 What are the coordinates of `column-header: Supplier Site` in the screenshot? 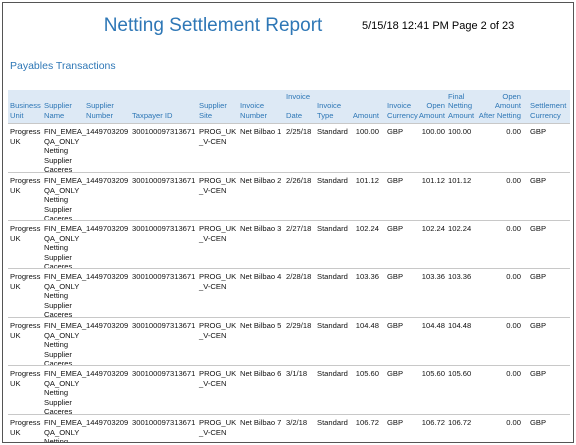 It's located at (213, 110).